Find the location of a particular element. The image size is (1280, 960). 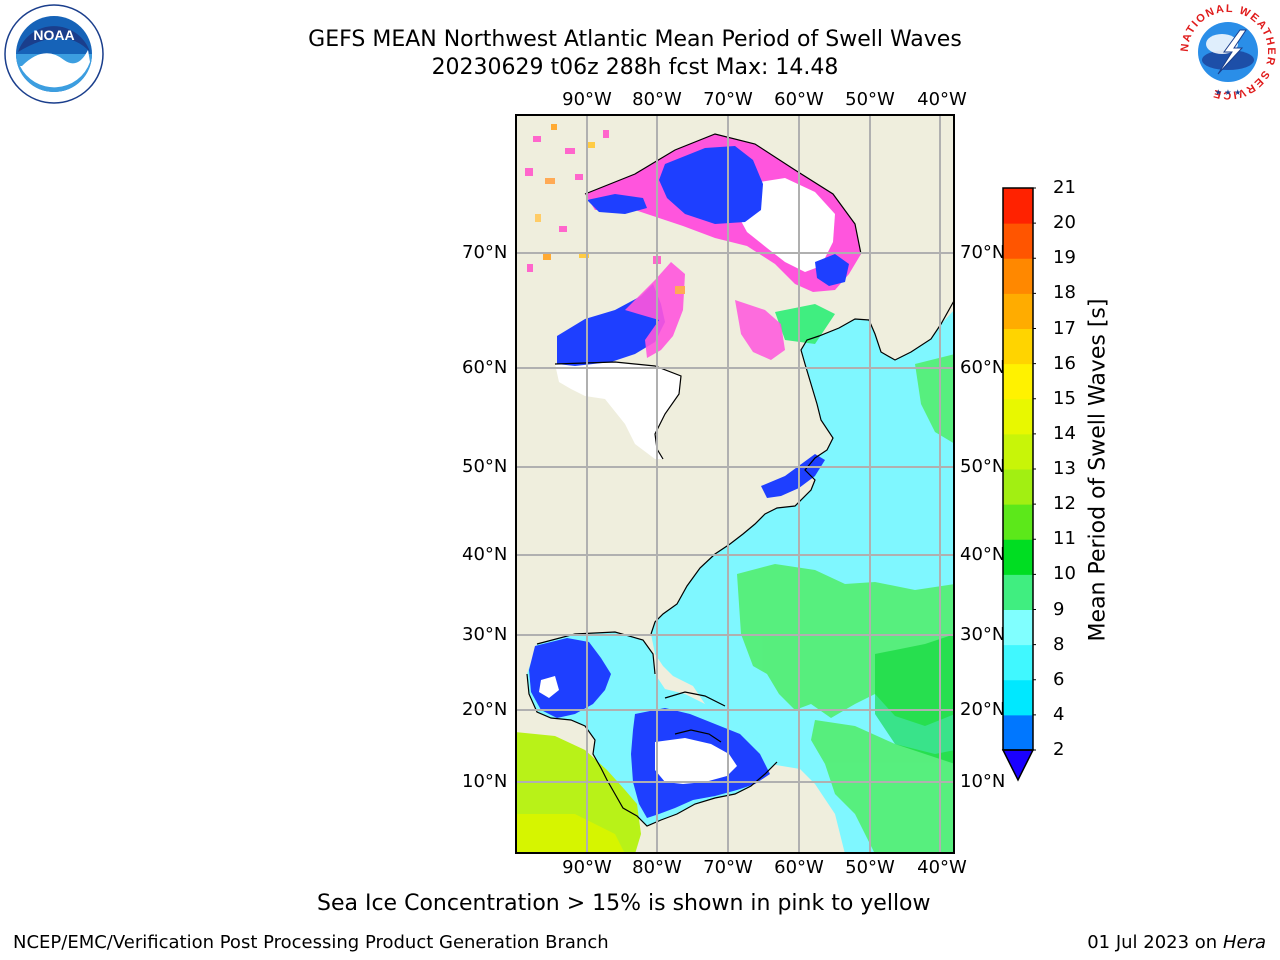

lon-label-bottom-50w: 50°W is located at coordinates (870, 867).